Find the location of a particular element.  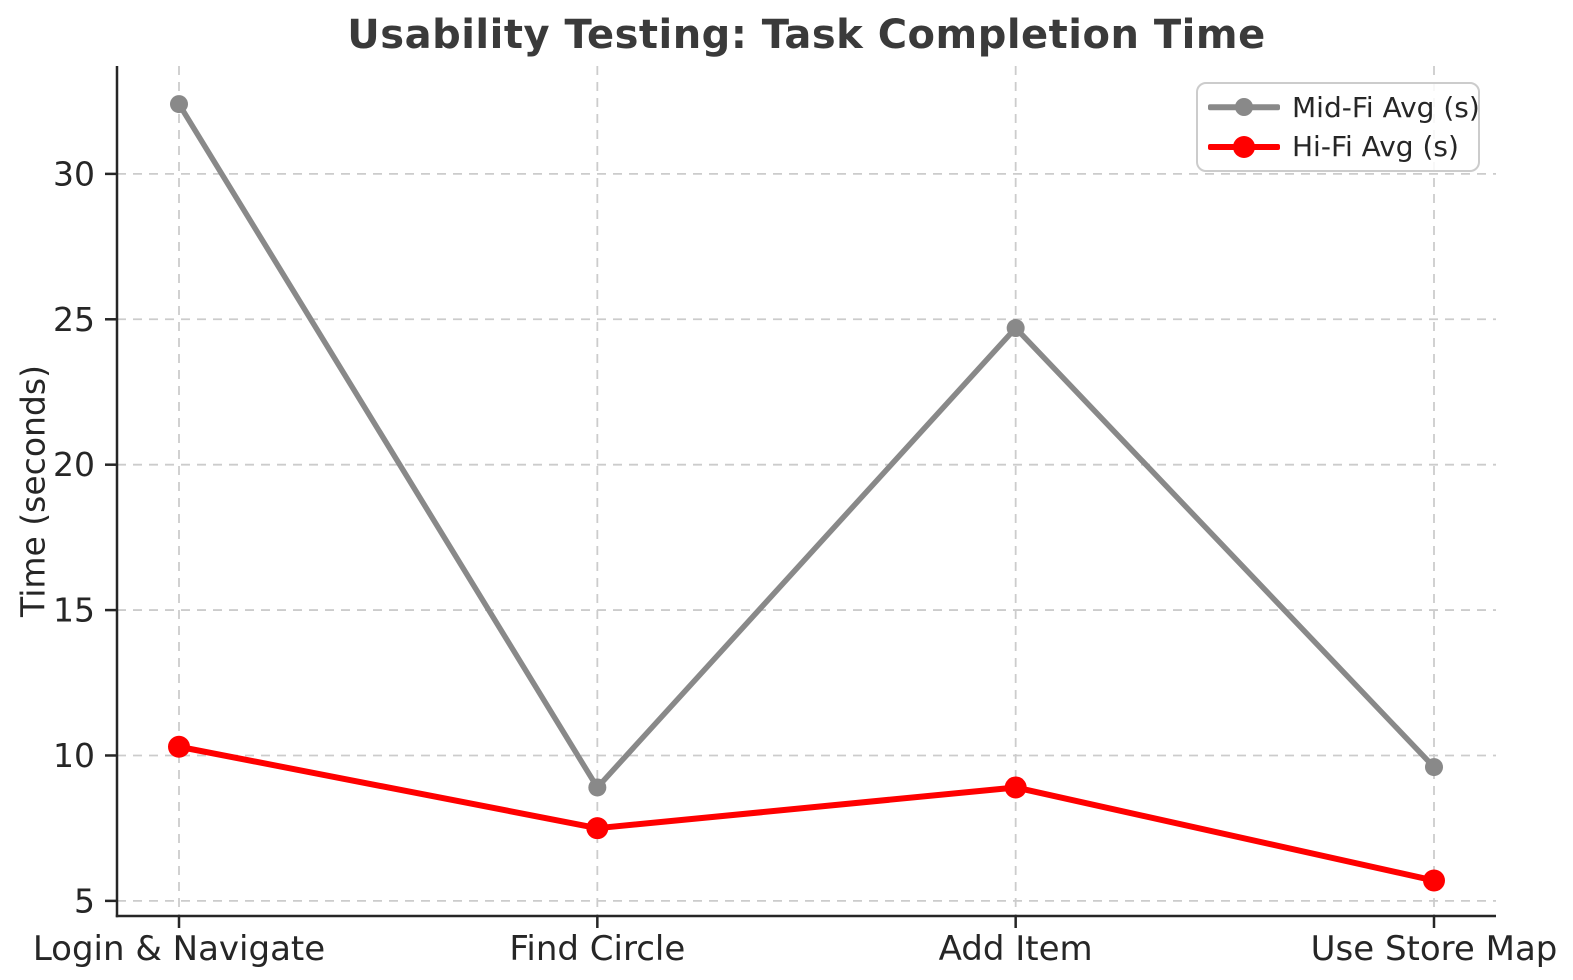

y-tick-label: 10 is located at coordinates (74, 755).